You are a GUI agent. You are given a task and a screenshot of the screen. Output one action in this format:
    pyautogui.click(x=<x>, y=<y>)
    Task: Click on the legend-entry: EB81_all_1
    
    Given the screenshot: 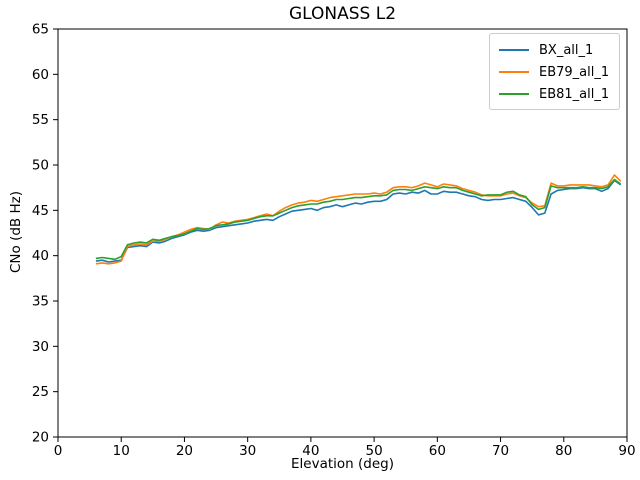 What is the action you would take?
    pyautogui.click(x=554, y=94)
    